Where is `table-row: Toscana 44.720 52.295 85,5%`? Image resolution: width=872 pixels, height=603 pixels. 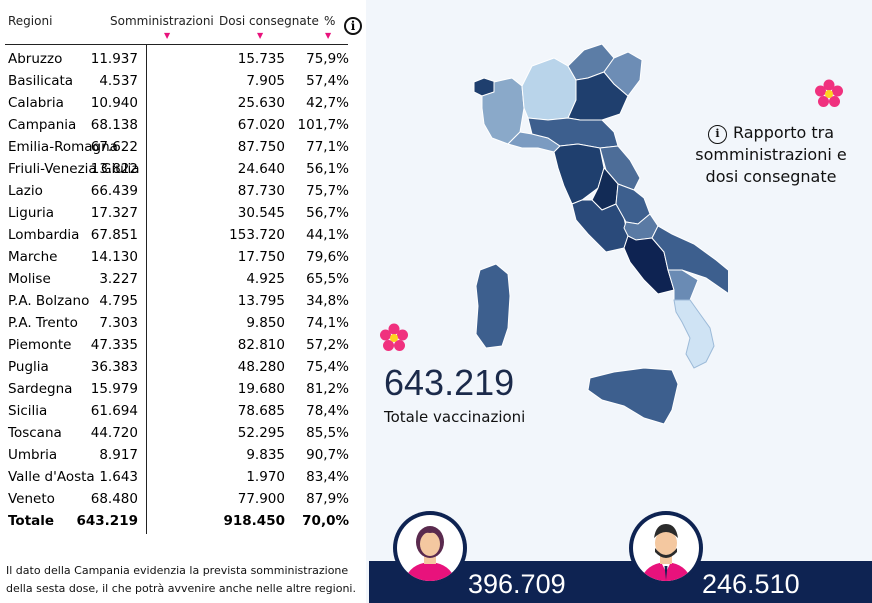 table-row: Toscana 44.720 52.295 85,5% is located at coordinates (183, 433).